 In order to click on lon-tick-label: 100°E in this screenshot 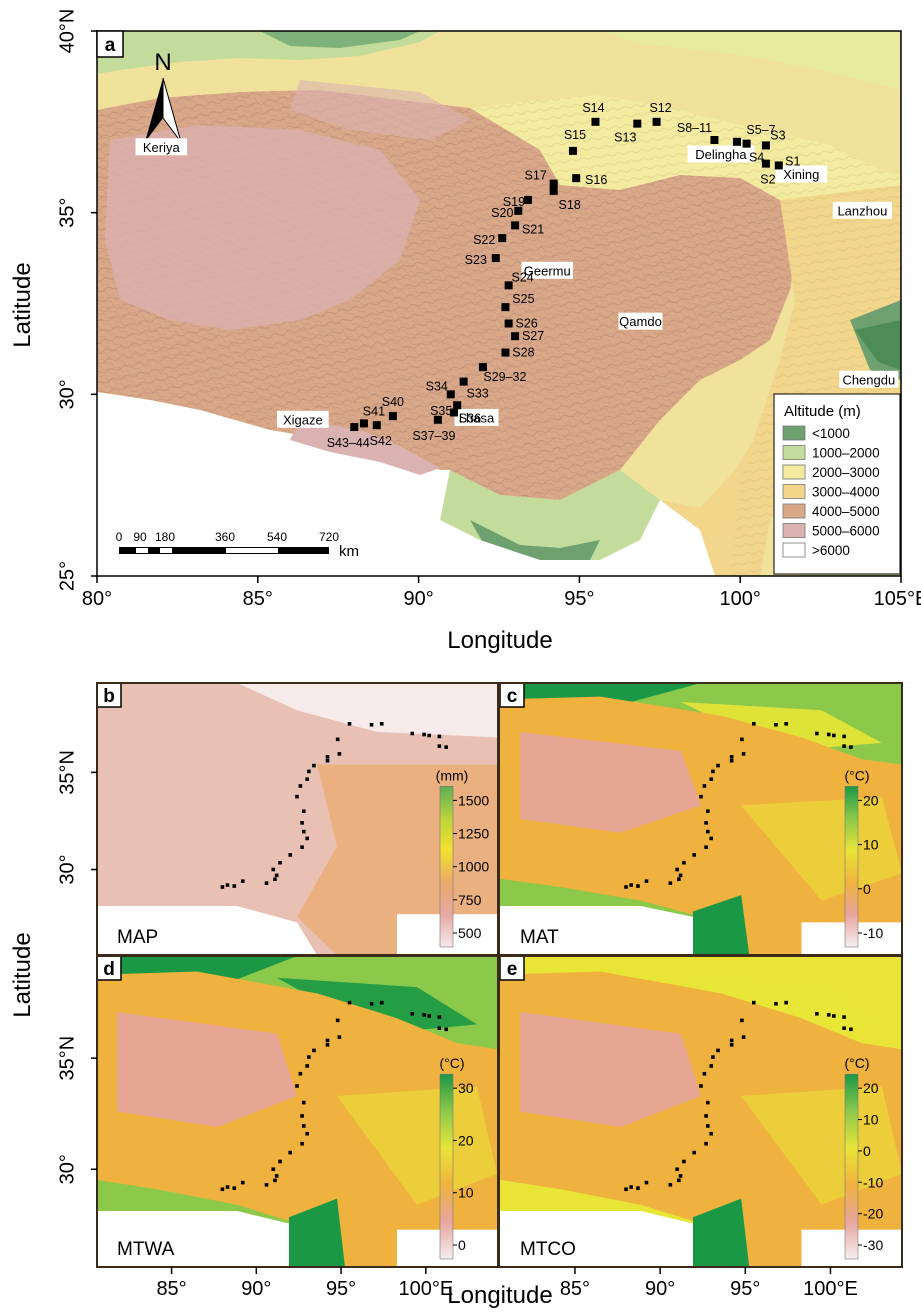, I will do `click(830, 1289)`.